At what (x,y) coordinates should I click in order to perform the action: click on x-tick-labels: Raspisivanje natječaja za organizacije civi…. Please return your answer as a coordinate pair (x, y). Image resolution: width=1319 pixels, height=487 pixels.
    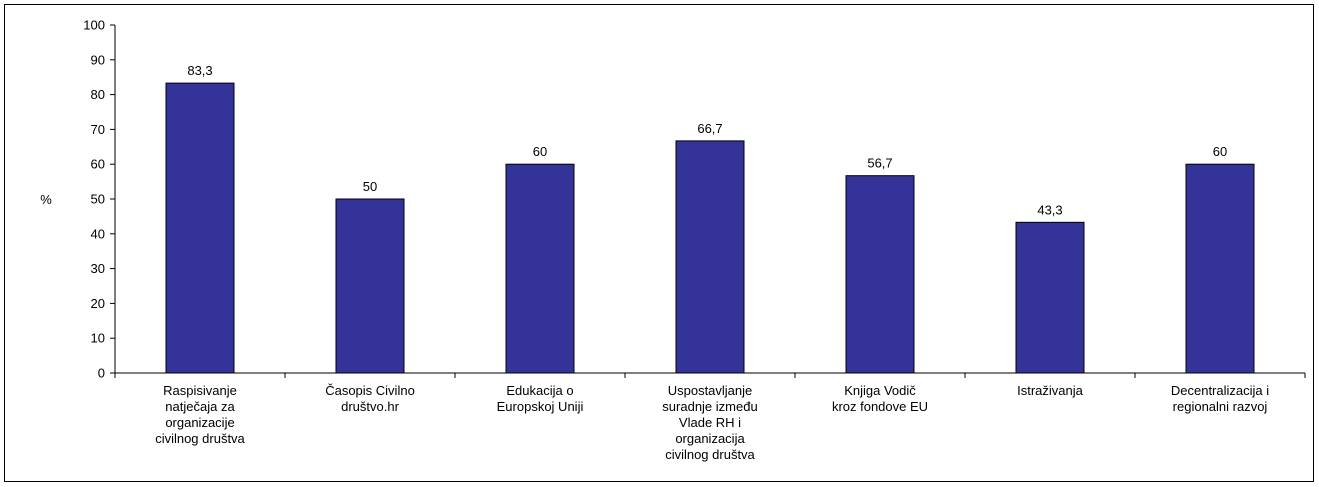
    Looking at the image, I should click on (712, 422).